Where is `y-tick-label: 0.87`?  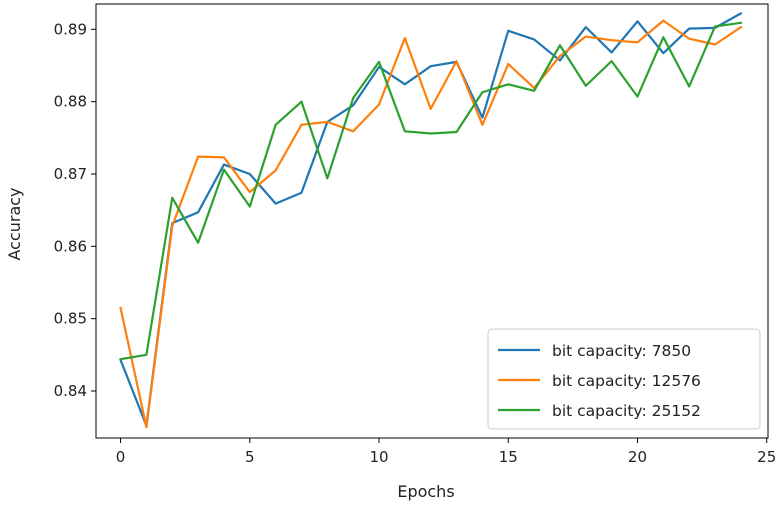 y-tick-label: 0.87 is located at coordinates (70, 174).